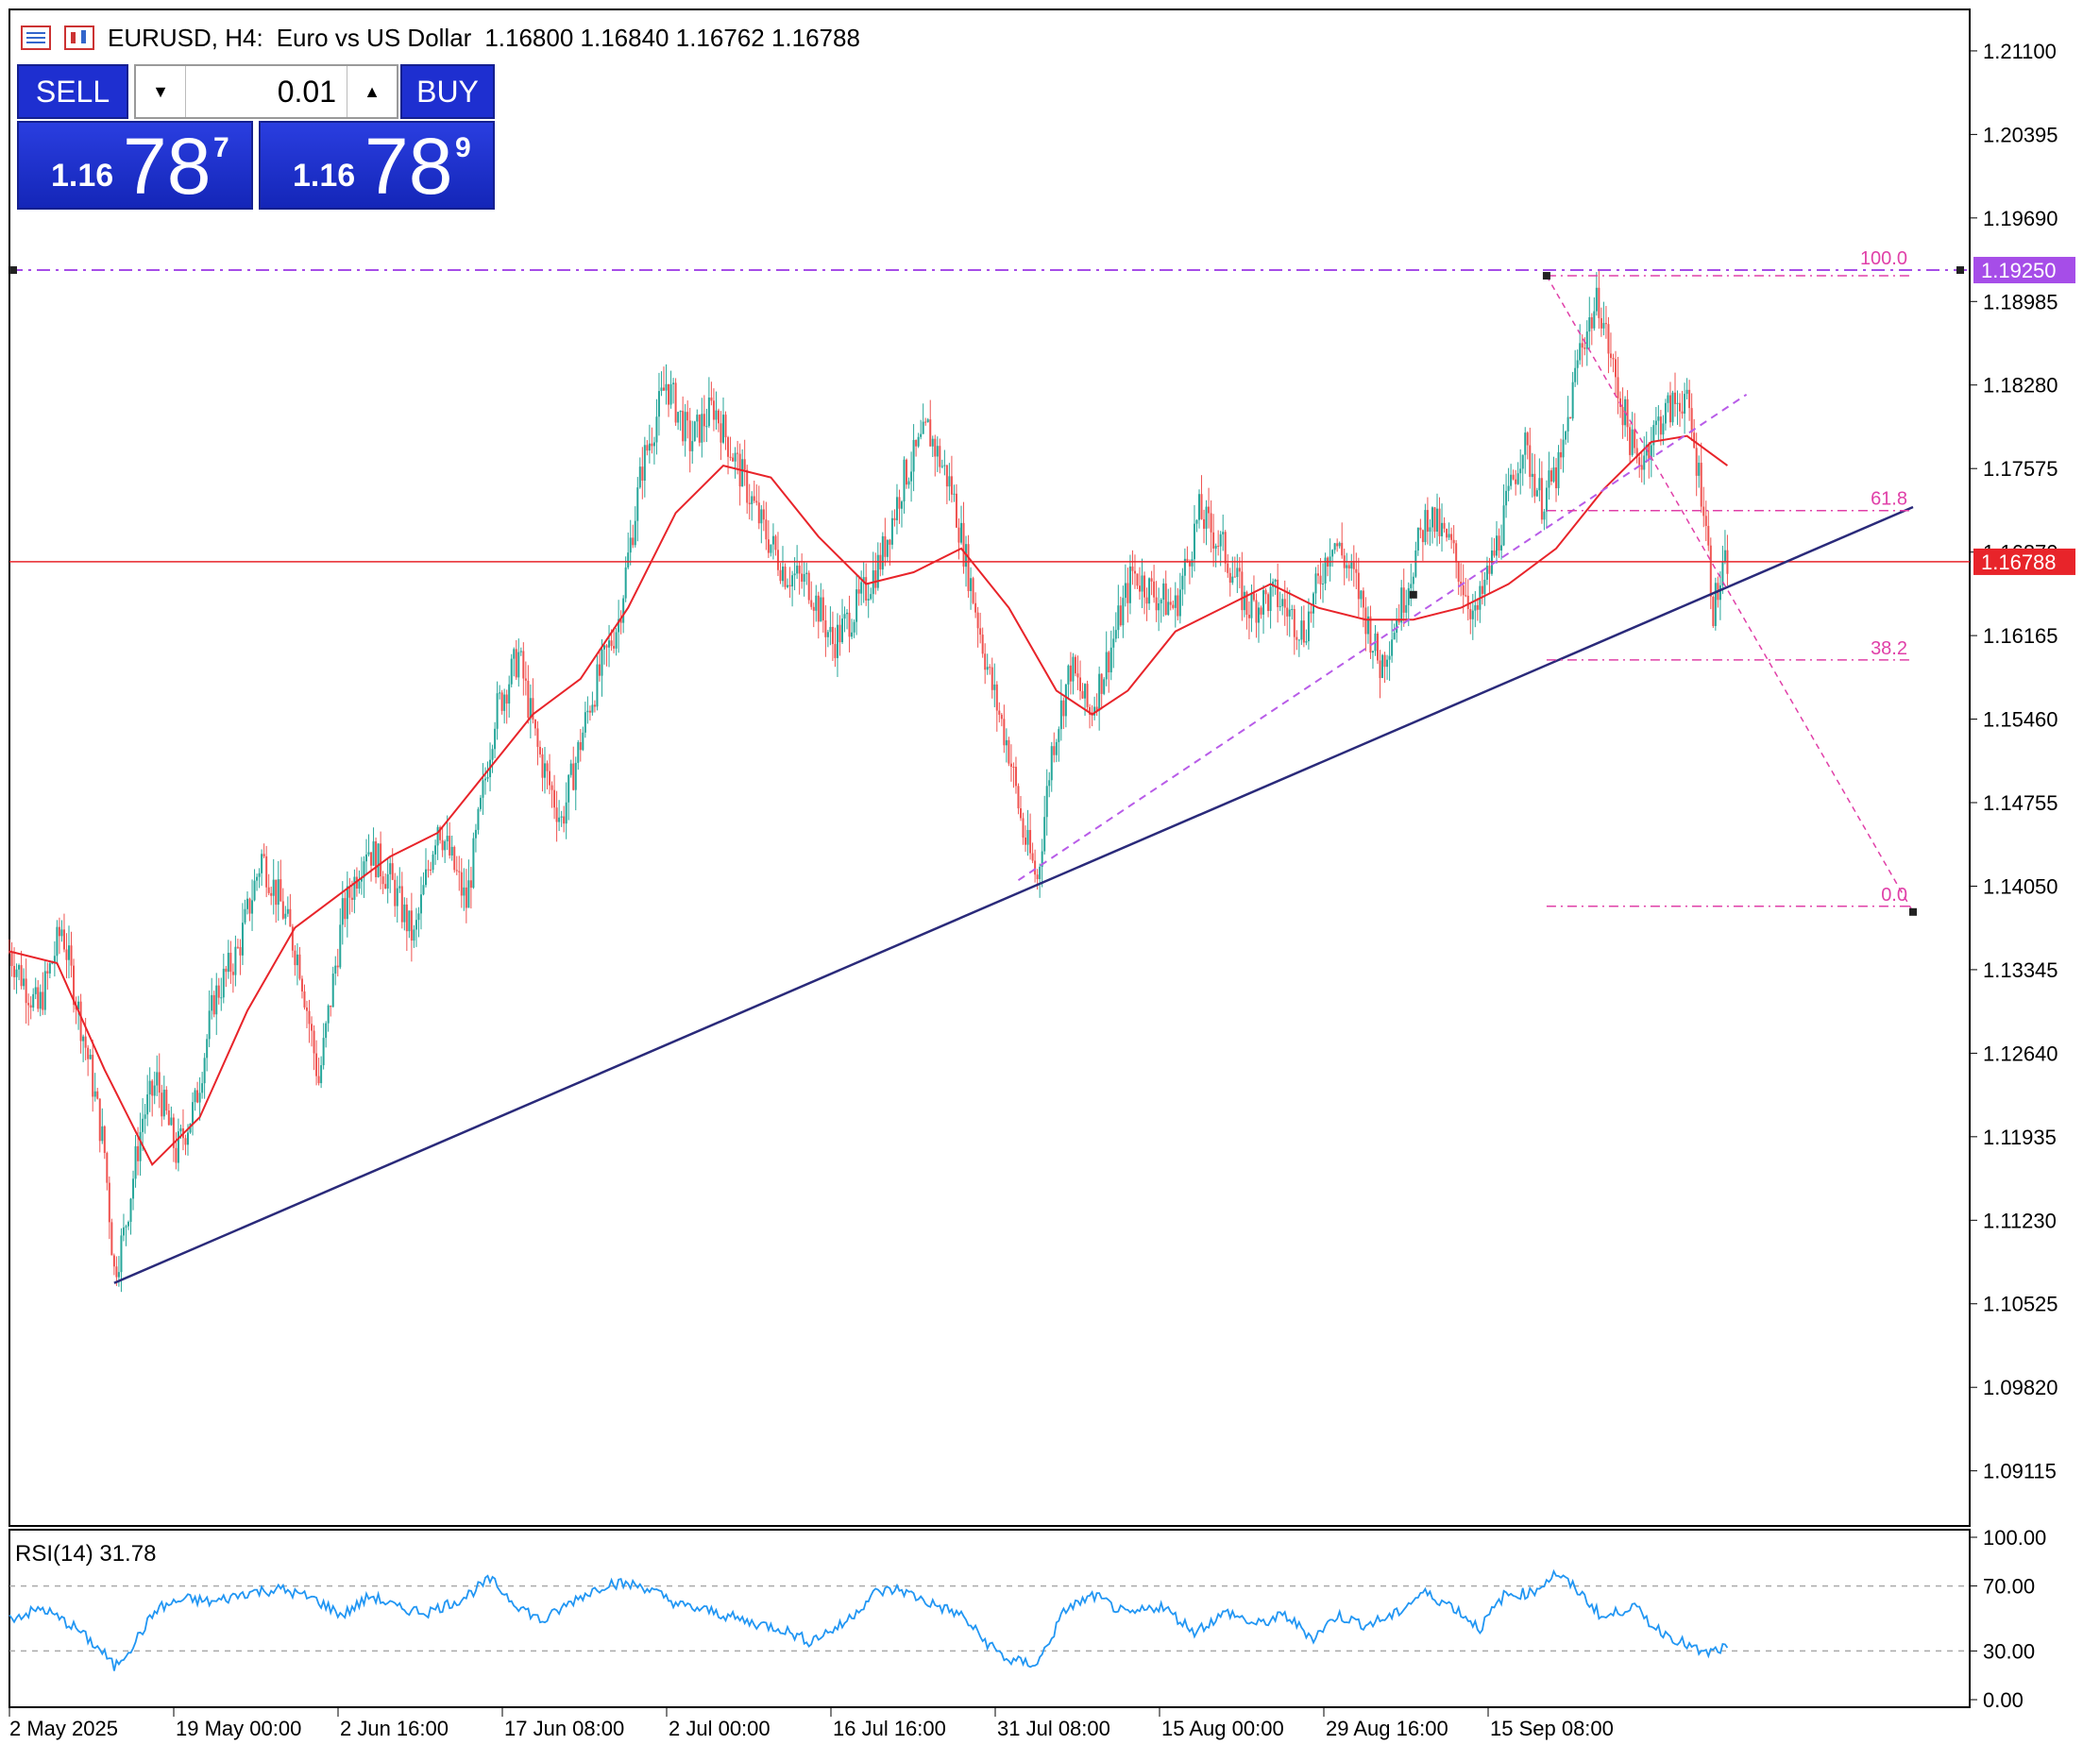 This screenshot has height=1745, width=2100. I want to click on buy-button: BUY, so click(447, 91).